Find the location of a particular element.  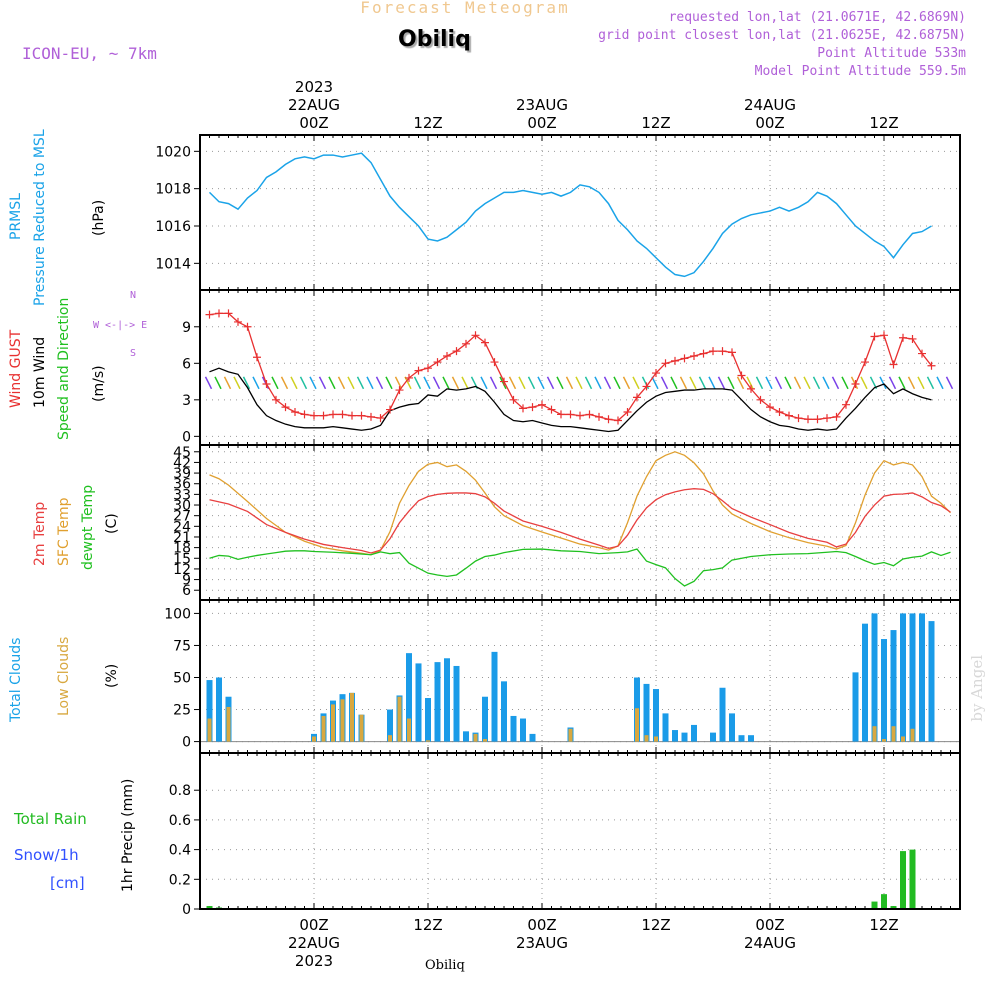

top-time-label: 24AUG is located at coordinates (770, 105).